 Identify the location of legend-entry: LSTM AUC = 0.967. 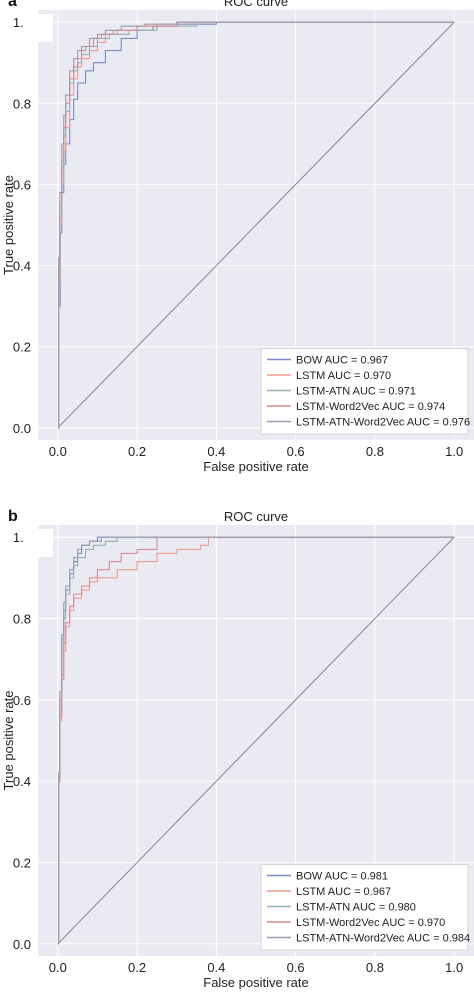
(343, 892).